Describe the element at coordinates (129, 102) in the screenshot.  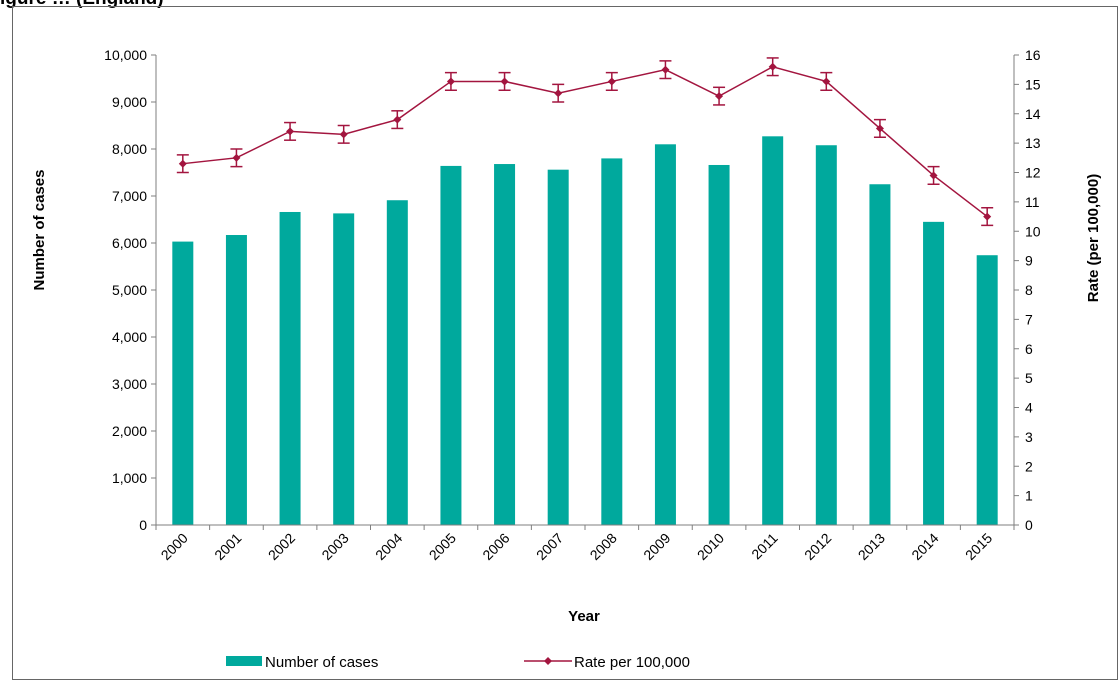
I see `left-tick-label: 9,000` at that location.